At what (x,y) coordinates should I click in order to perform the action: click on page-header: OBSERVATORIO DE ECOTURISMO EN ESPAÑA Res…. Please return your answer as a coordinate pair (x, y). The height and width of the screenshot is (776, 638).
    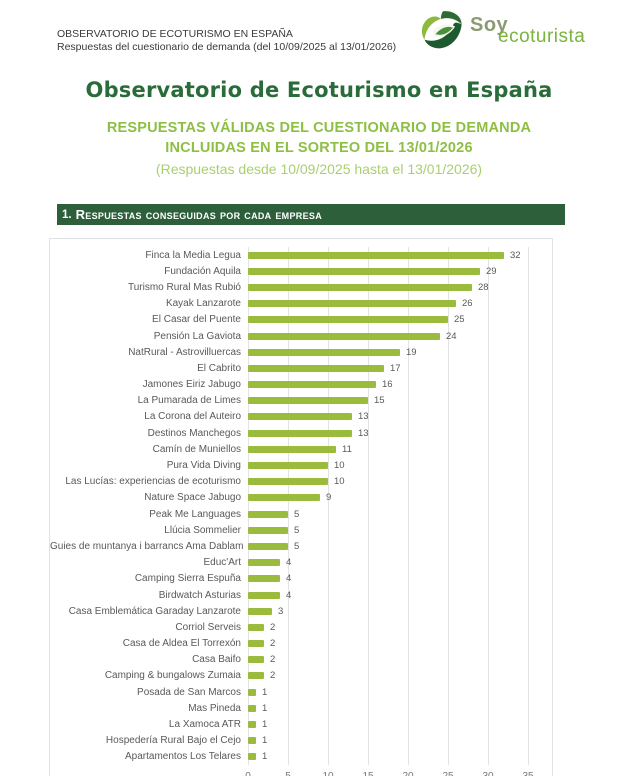
    Looking at the image, I should click on (319, 28).